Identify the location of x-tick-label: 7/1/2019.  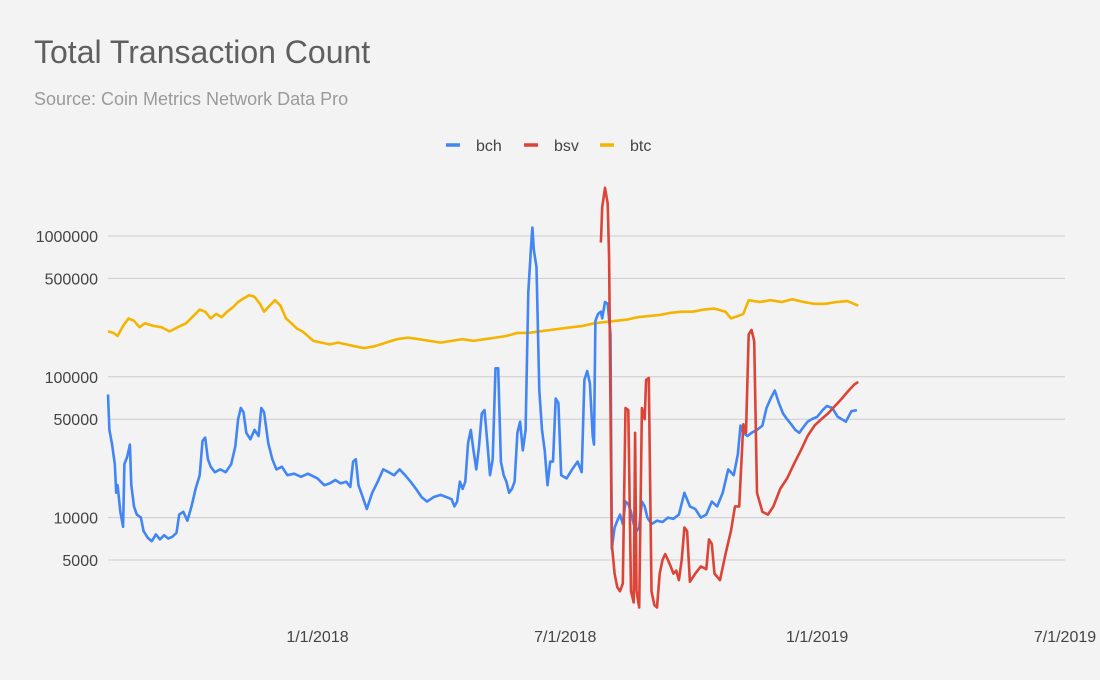
(1065, 637).